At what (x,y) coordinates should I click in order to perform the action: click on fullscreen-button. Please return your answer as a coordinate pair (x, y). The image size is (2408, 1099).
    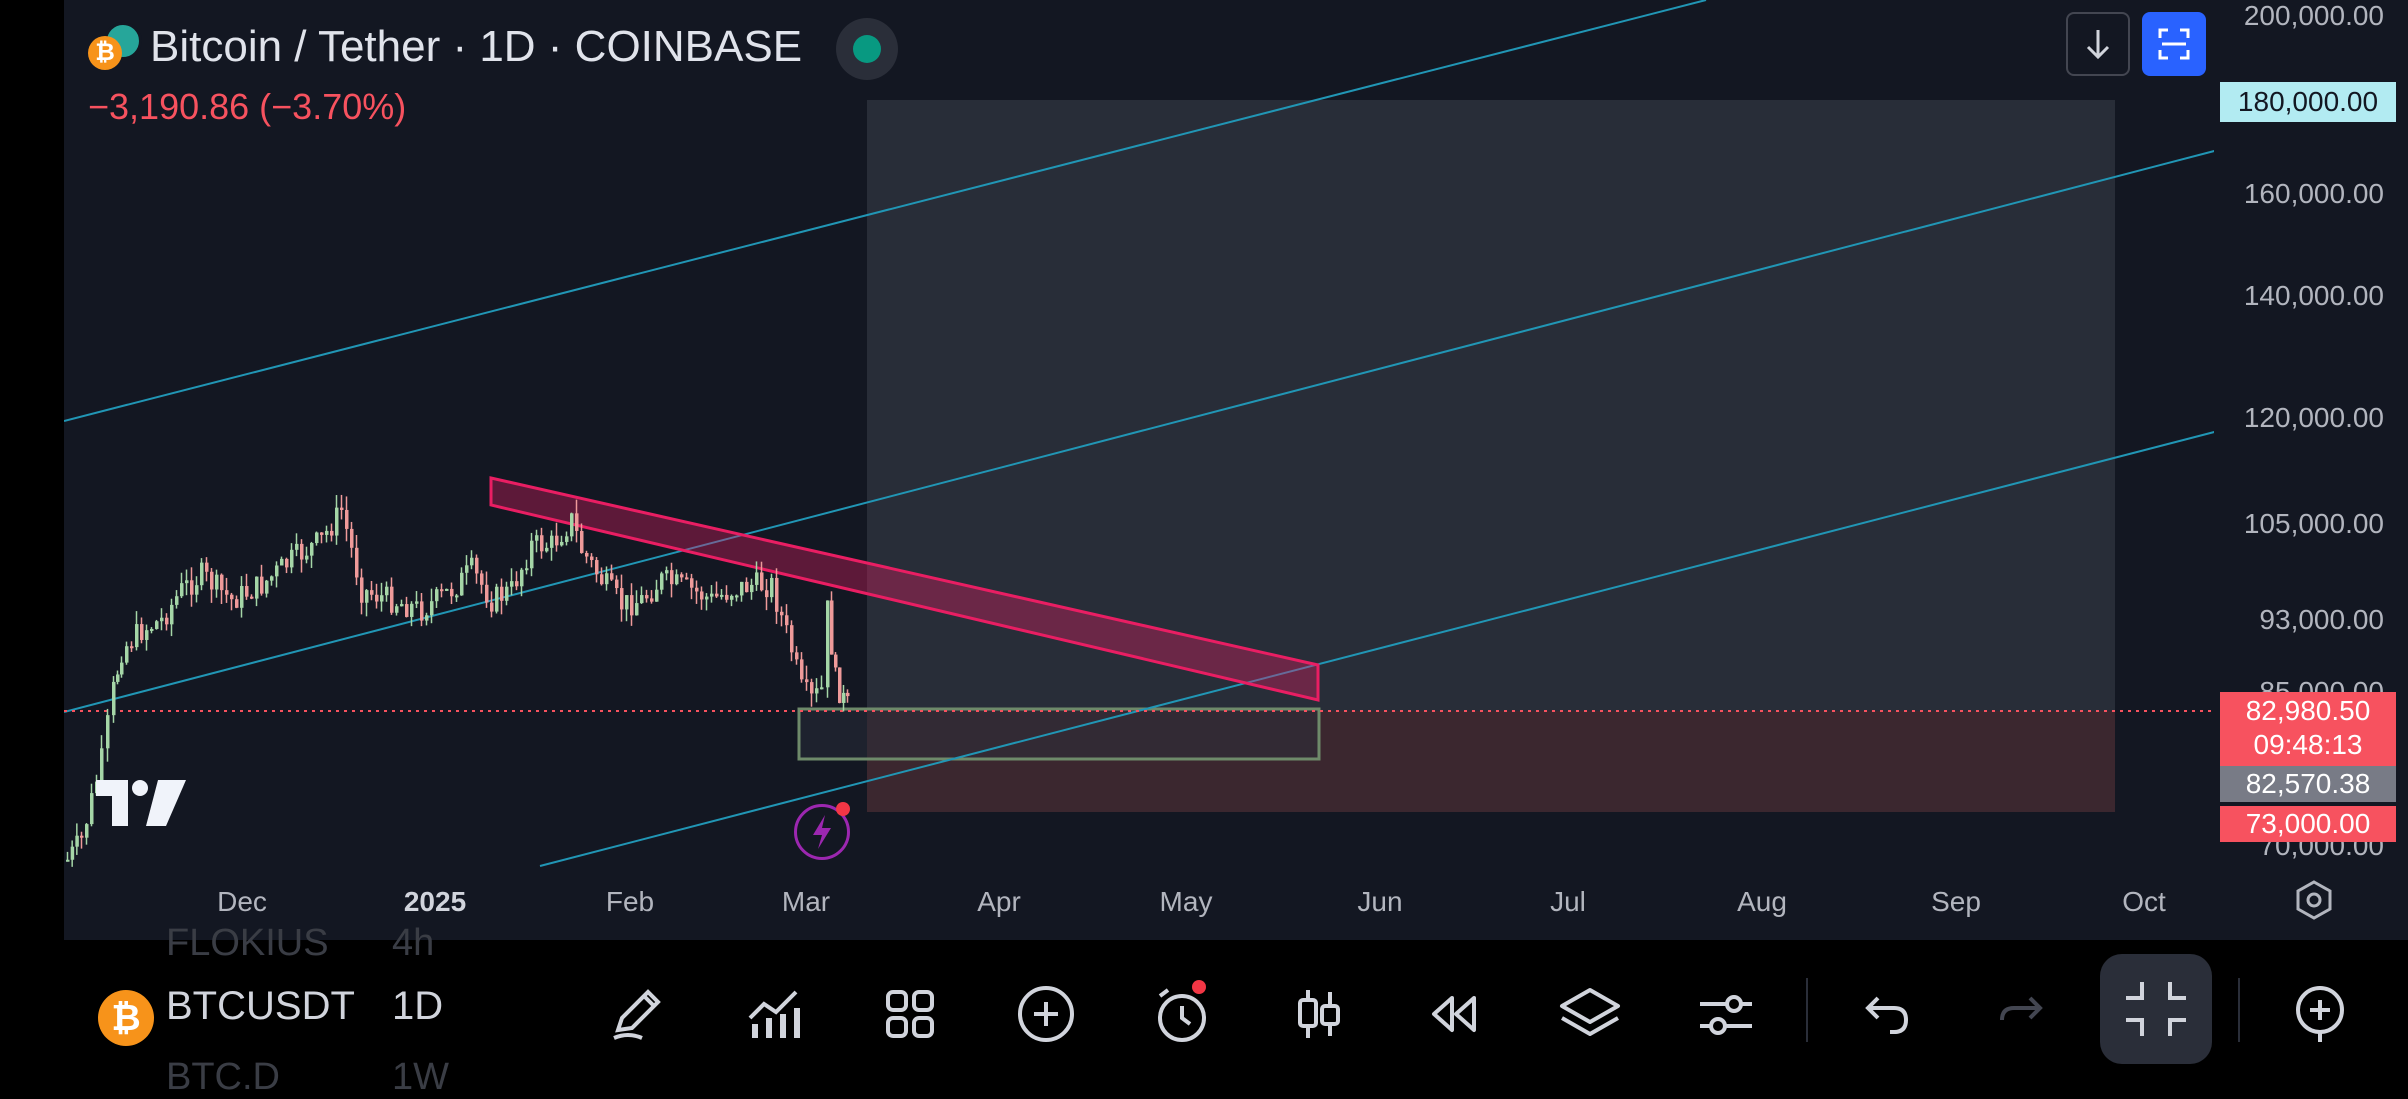
    Looking at the image, I should click on (2174, 44).